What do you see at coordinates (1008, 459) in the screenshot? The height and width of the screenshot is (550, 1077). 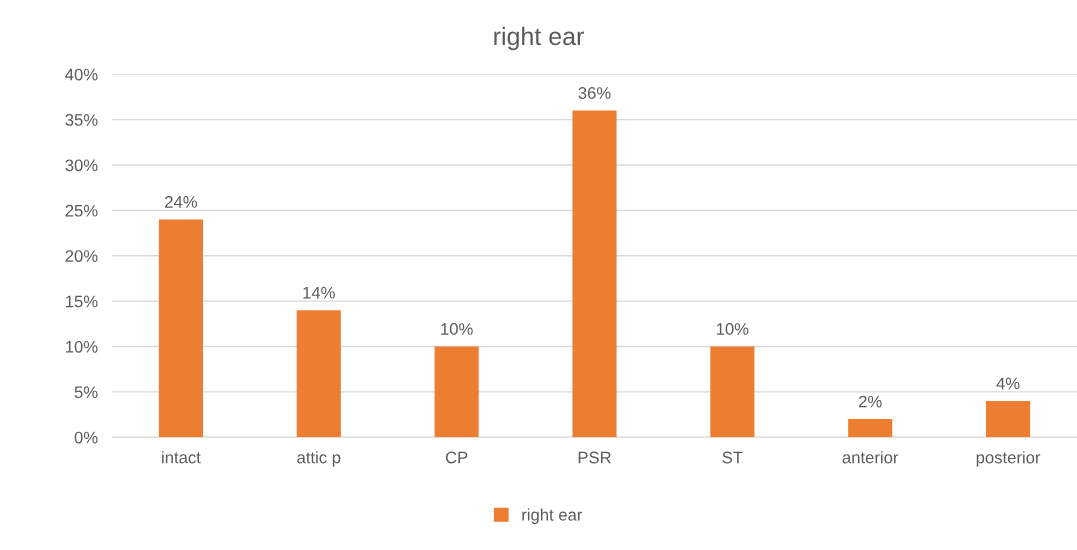 I see `x-tick-label: posterior` at bounding box center [1008, 459].